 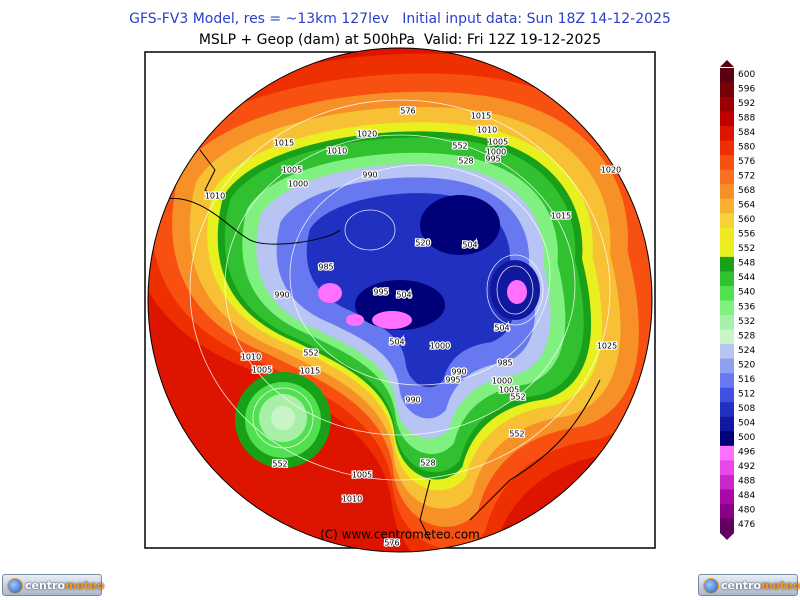 I want to click on colorbar-label: 592, so click(x=746, y=104).